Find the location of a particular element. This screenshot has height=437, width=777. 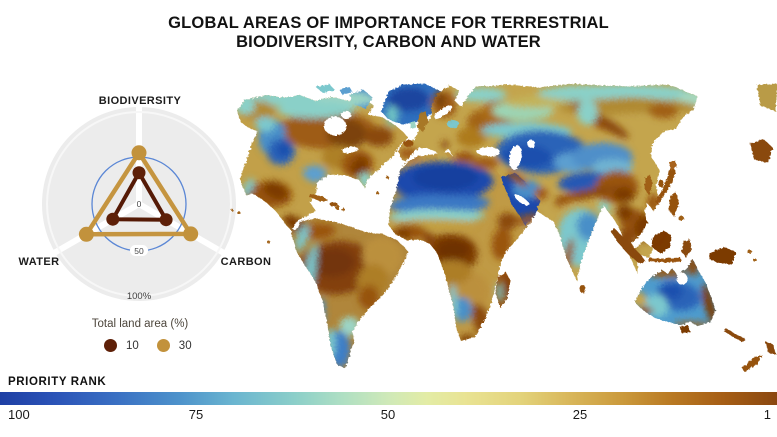

series-10-vertex-dots is located at coordinates (139, 196).